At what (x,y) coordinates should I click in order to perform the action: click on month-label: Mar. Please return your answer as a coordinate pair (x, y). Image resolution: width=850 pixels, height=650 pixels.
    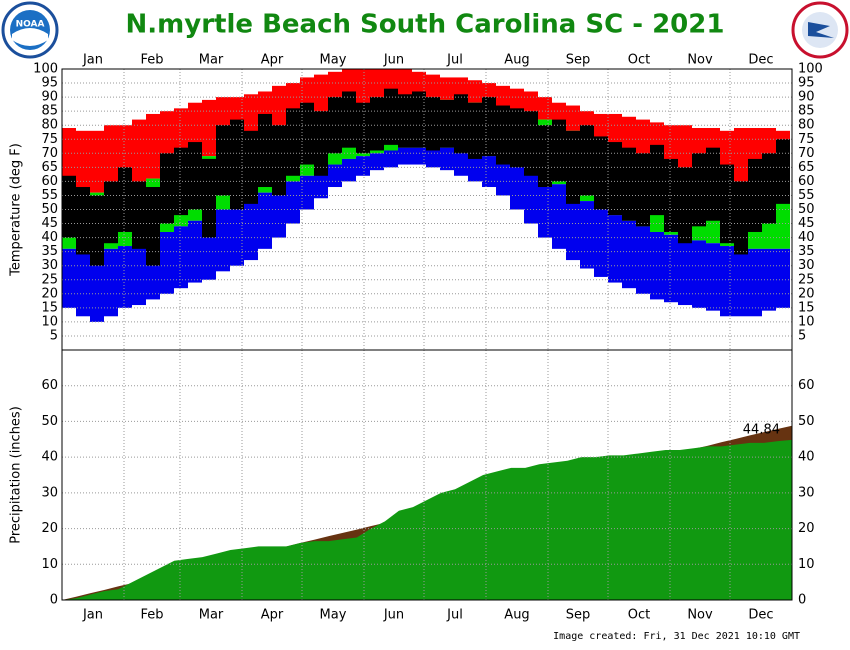
    Looking at the image, I should click on (211, 60).